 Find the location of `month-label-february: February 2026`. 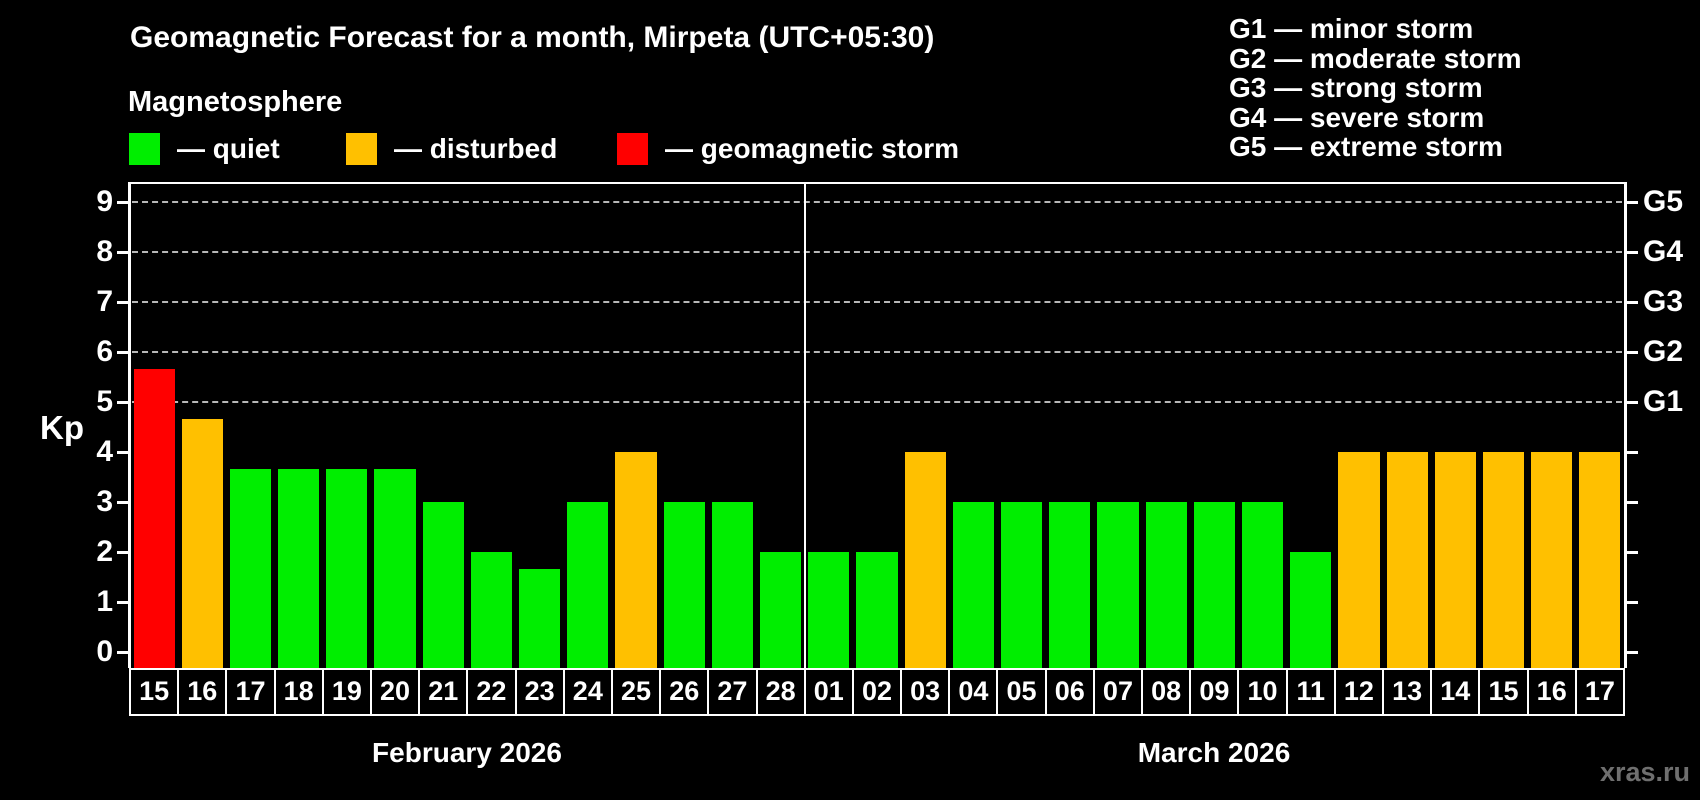

month-label-february: February 2026 is located at coordinates (467, 752).